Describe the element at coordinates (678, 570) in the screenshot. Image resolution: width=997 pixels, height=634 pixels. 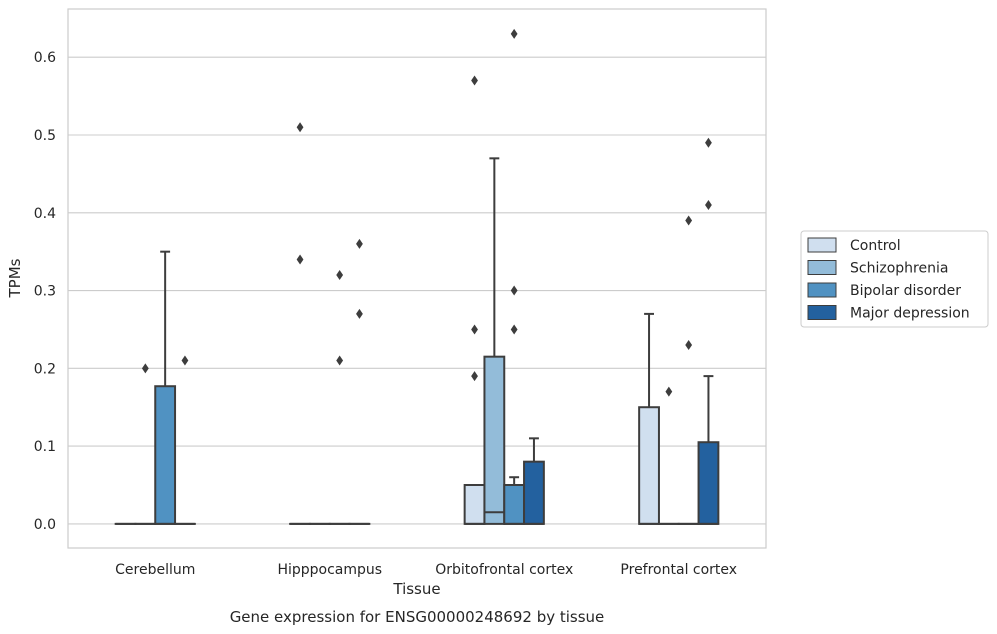
I see `x-tick-label: Prefrontal cortex` at that location.